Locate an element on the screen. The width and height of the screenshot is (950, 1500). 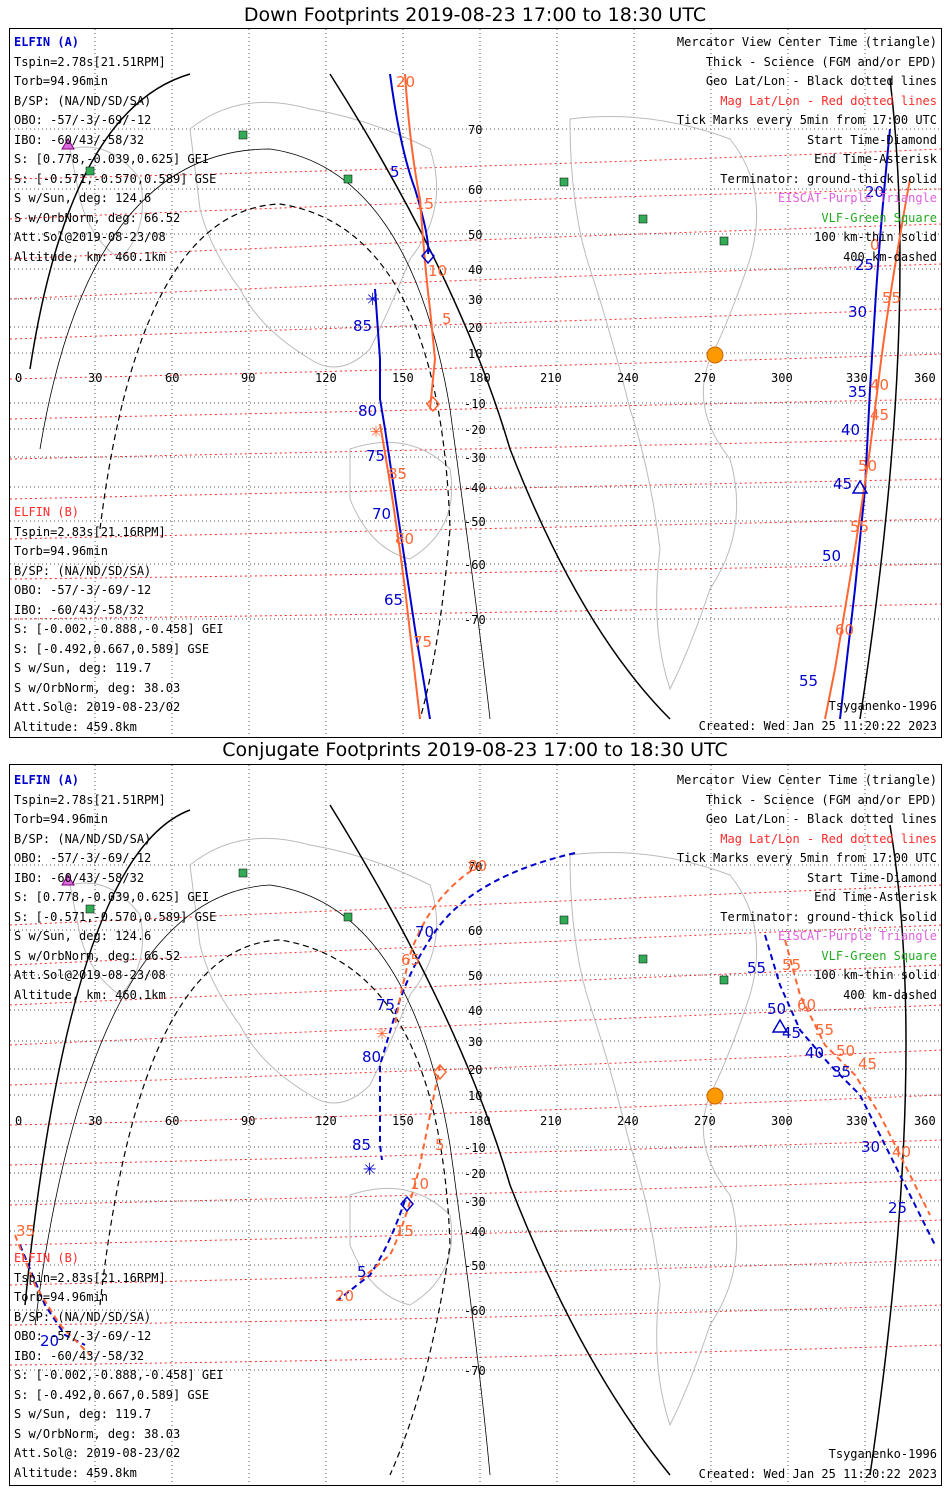
lat-tick: -60 is located at coordinates (475, 565).